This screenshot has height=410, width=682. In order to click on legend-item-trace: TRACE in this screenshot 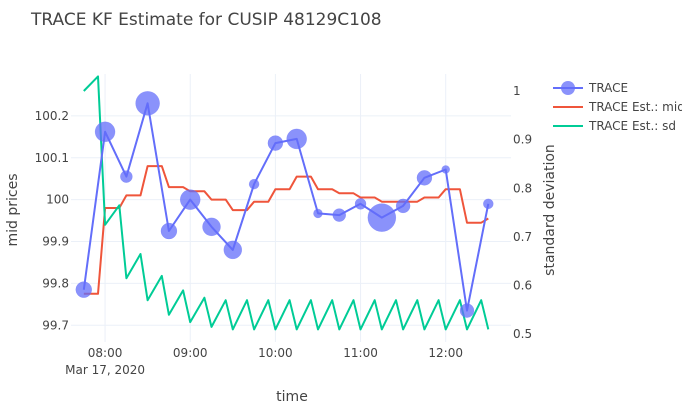, I will do `click(590, 88)`.